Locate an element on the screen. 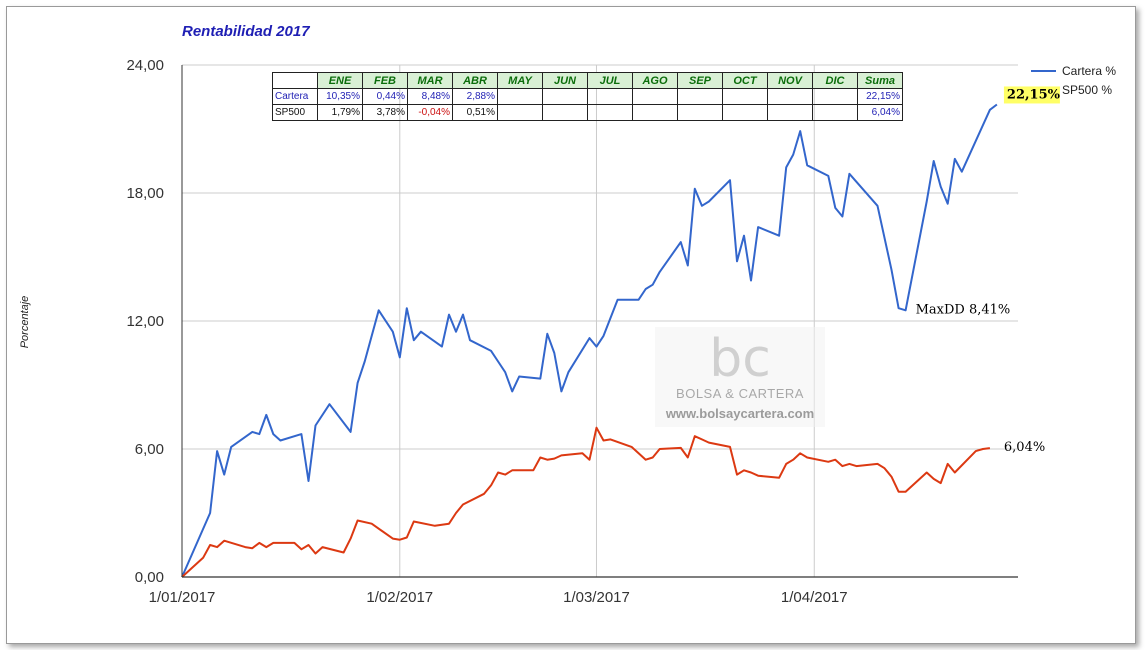 The height and width of the screenshot is (650, 1146). y-tick-label: 24,00 is located at coordinates (145, 65).